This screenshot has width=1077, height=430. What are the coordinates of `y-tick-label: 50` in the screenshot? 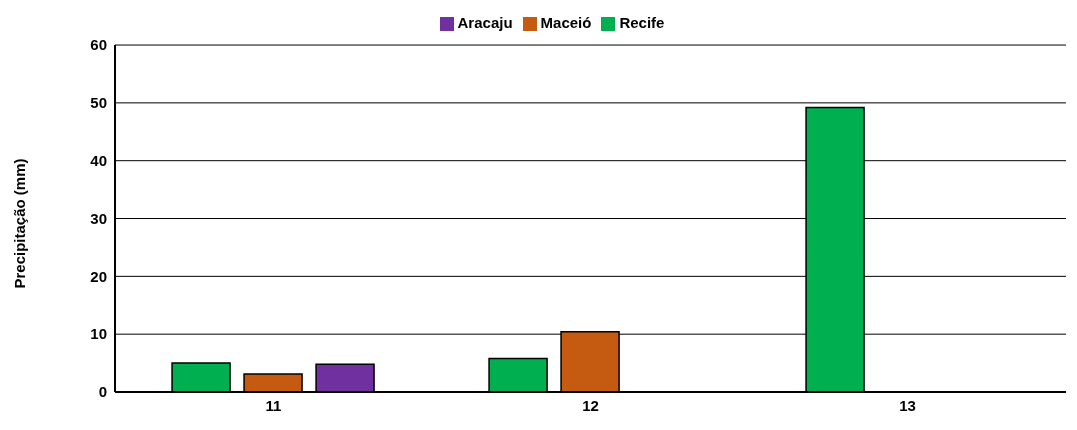 It's located at (98, 103).